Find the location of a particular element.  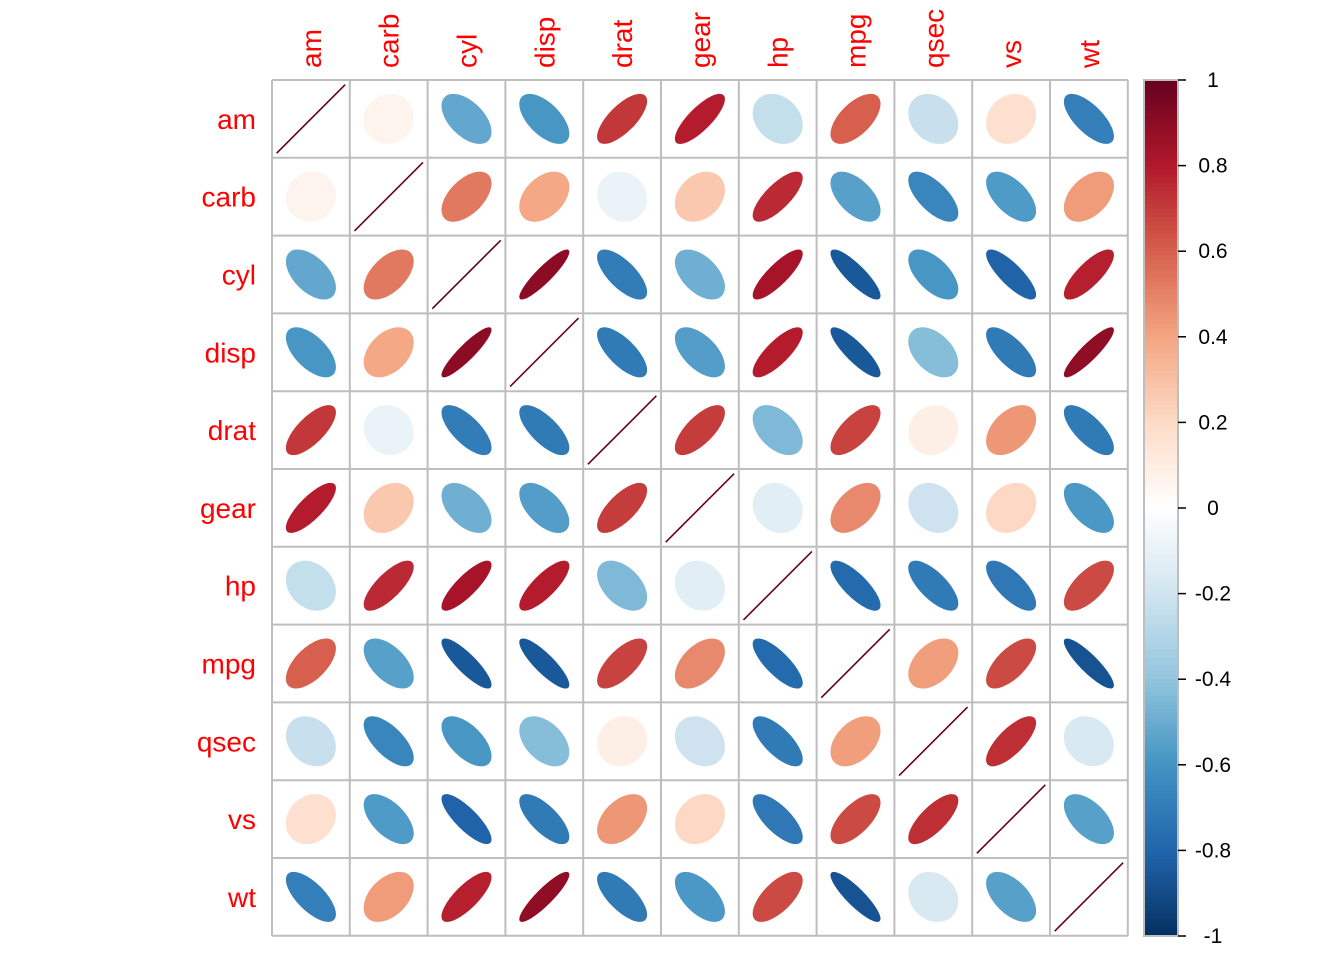

row-label-am: am is located at coordinates (236, 119).